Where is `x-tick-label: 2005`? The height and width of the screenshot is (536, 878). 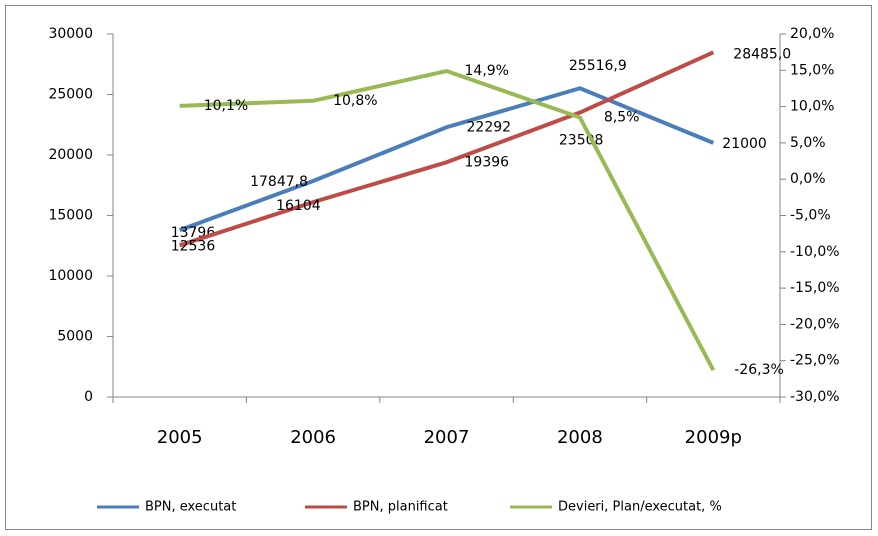 x-tick-label: 2005 is located at coordinates (180, 437).